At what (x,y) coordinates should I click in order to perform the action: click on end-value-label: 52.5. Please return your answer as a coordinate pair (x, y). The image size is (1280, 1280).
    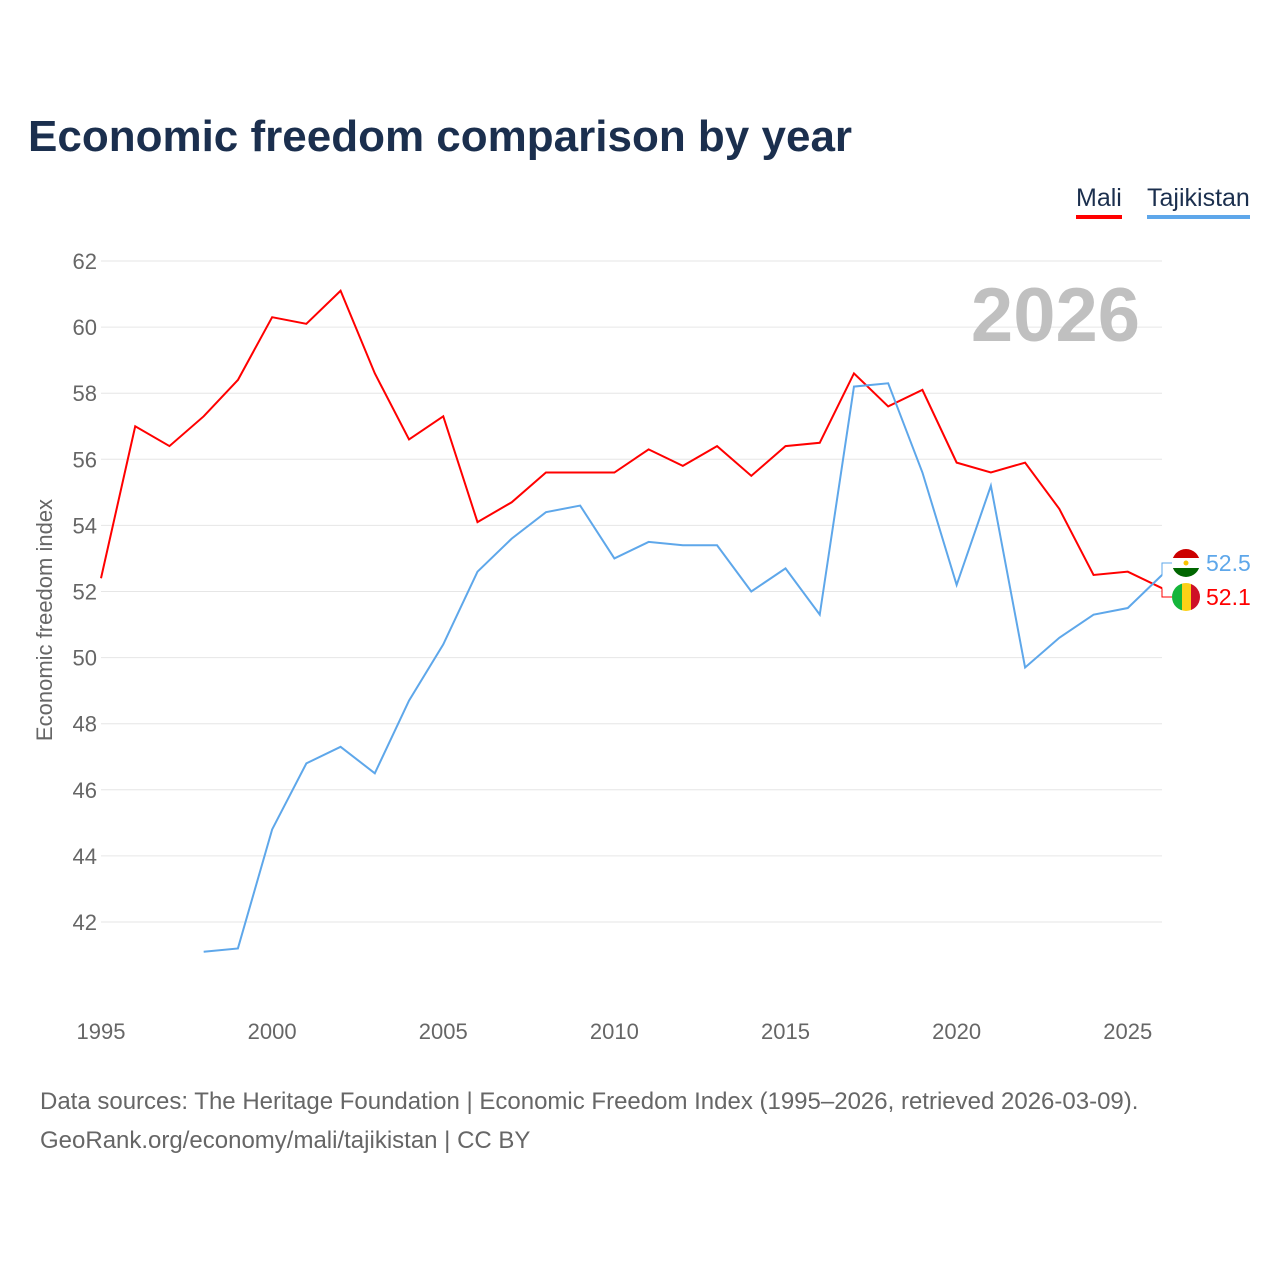
    Looking at the image, I should click on (1228, 563).